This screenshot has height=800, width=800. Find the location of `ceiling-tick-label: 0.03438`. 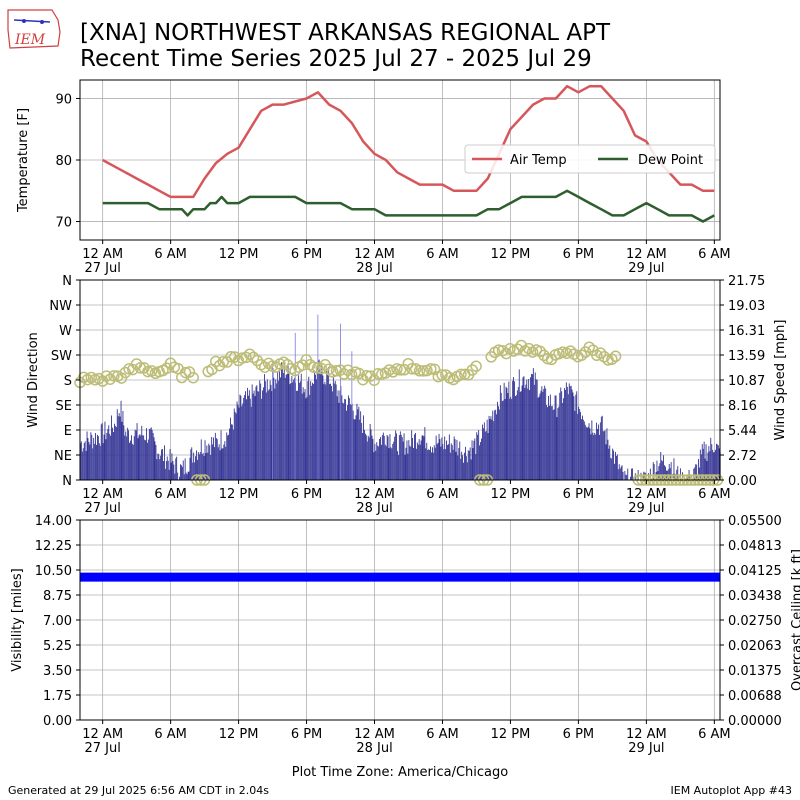

ceiling-tick-label: 0.03438 is located at coordinates (755, 596).